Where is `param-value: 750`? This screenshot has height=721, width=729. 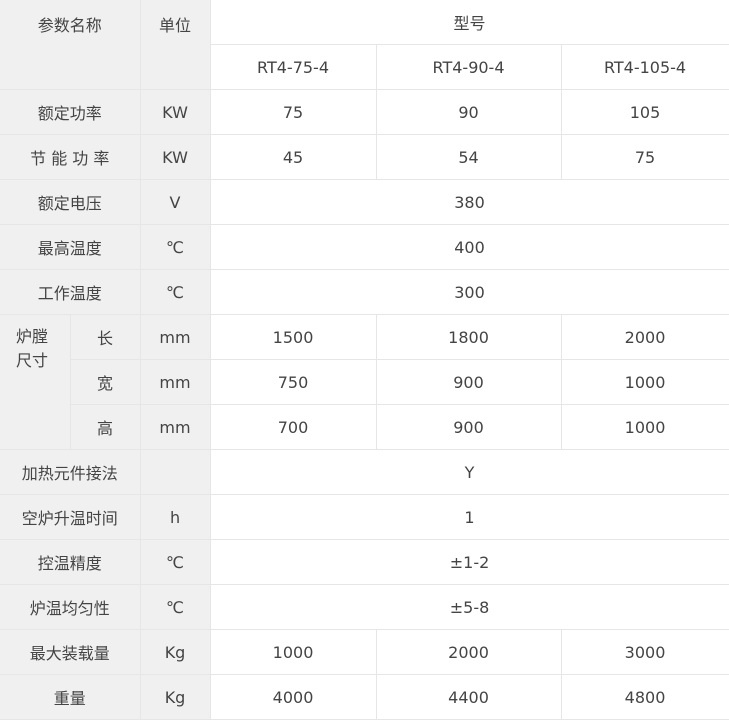
param-value: 750 is located at coordinates (293, 382).